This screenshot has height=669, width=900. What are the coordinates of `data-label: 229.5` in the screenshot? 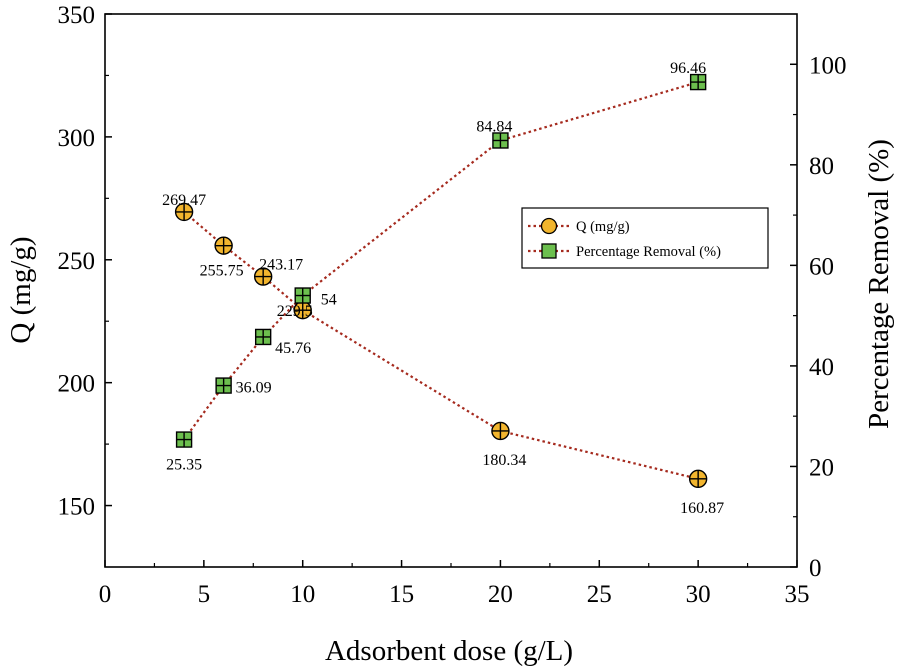 It's located at (295, 311).